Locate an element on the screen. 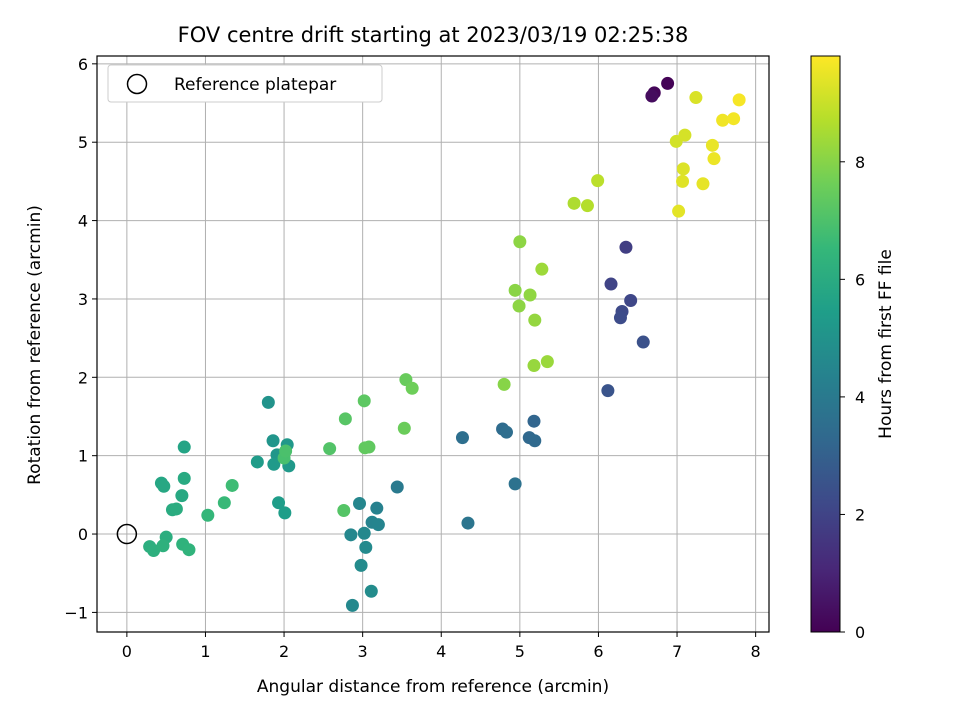 Image resolution: width=960 pixels, height=720 pixels. y-tick-label: 1 is located at coordinates (83, 456).